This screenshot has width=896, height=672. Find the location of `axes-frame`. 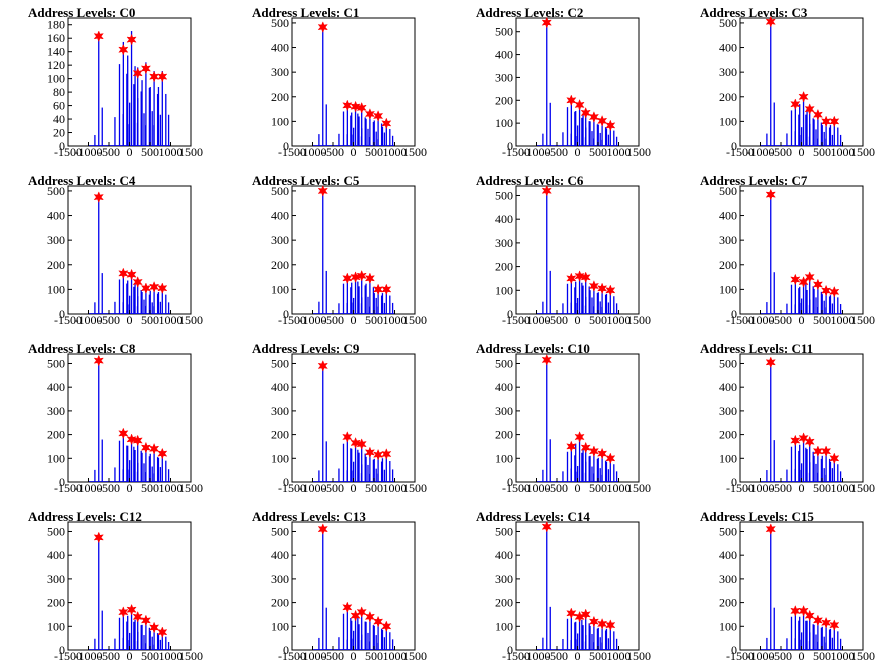

axes-frame is located at coordinates (353, 82).